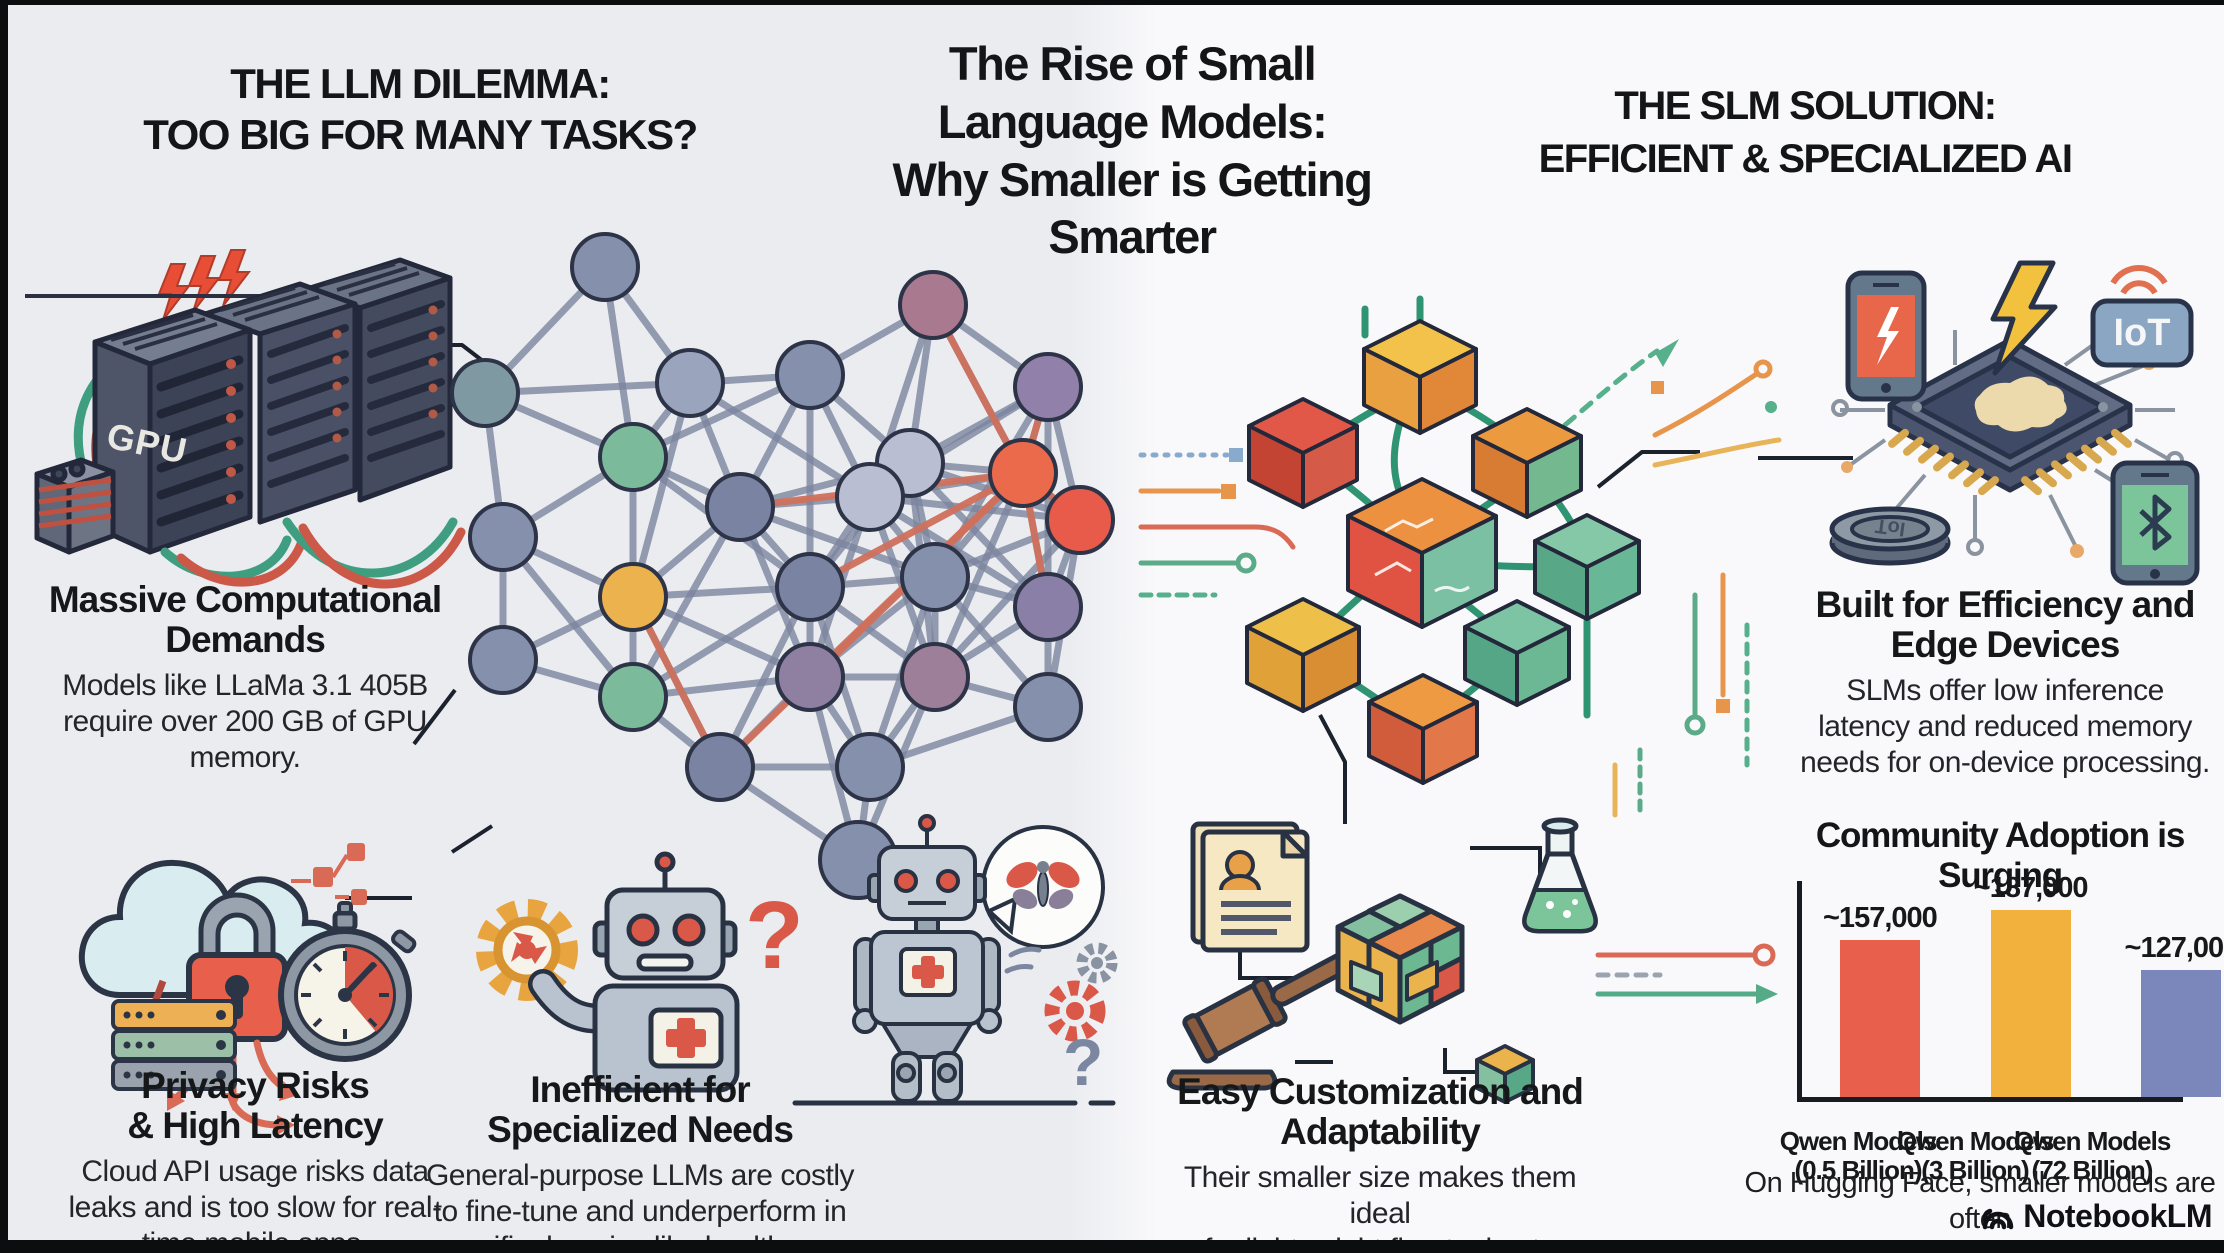 This screenshot has width=2224, height=1253. What do you see at coordinates (1380, 1111) in the screenshot?
I see `section-heading: Easy Customization and Adaptability` at bounding box center [1380, 1111].